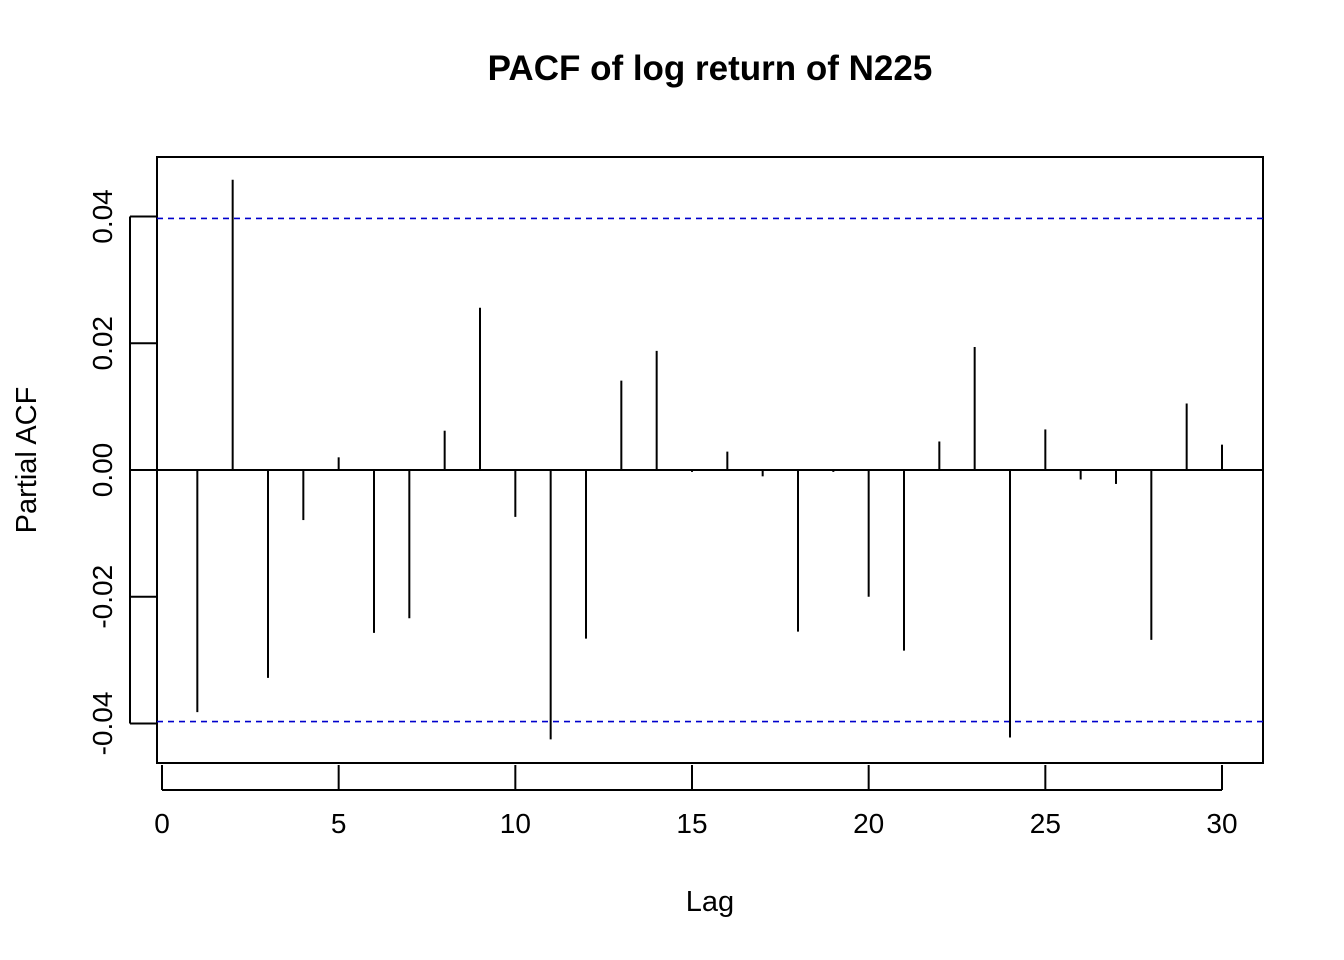 The image size is (1344, 960). I want to click on x-tick-label-5: 5, so click(339, 823).